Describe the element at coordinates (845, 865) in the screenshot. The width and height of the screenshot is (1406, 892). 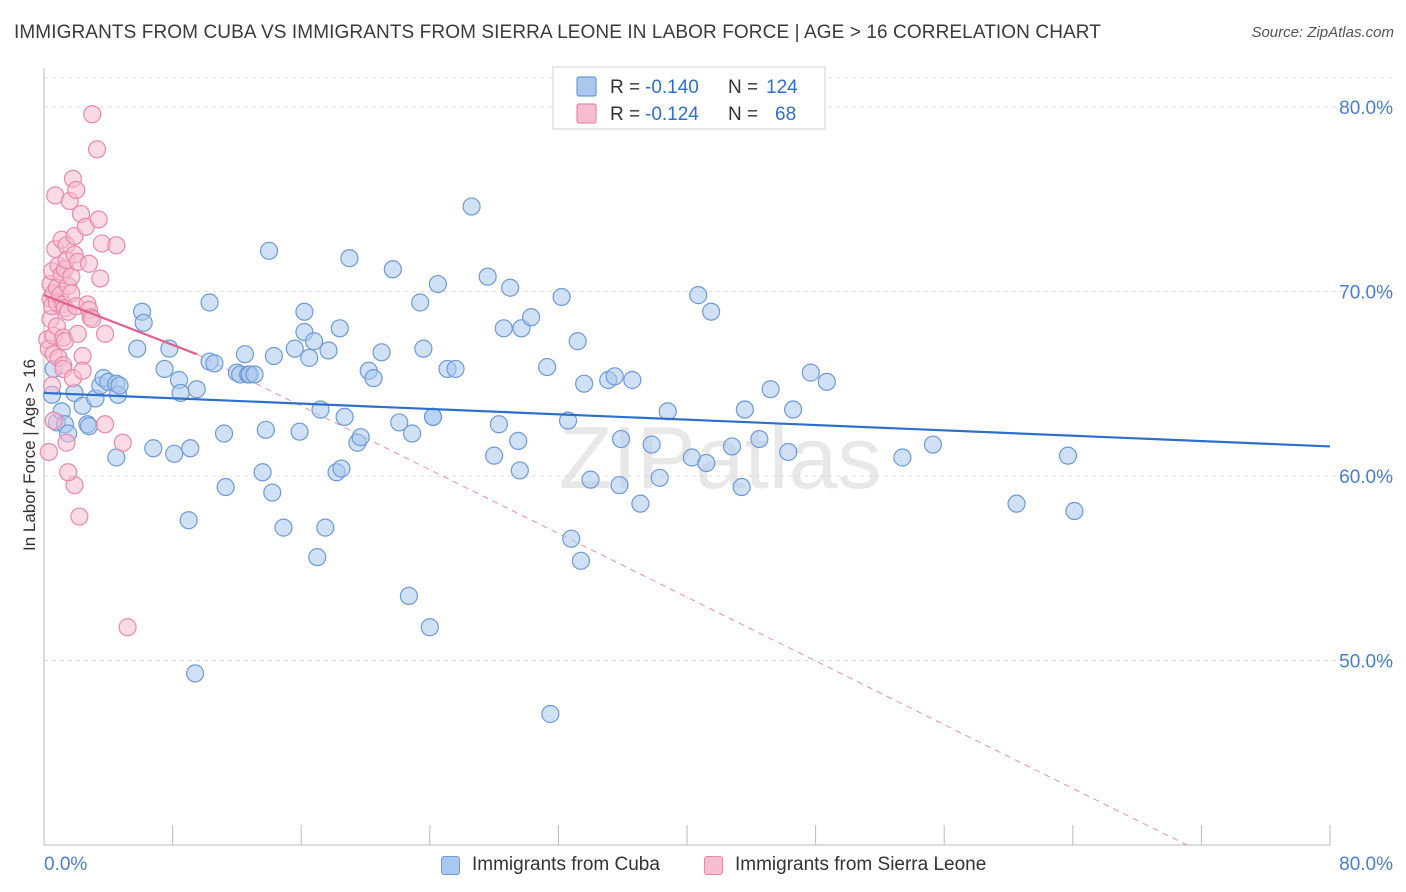
I see `legend-item-sierra-leone: Immigrants from Sierra Leone` at that location.